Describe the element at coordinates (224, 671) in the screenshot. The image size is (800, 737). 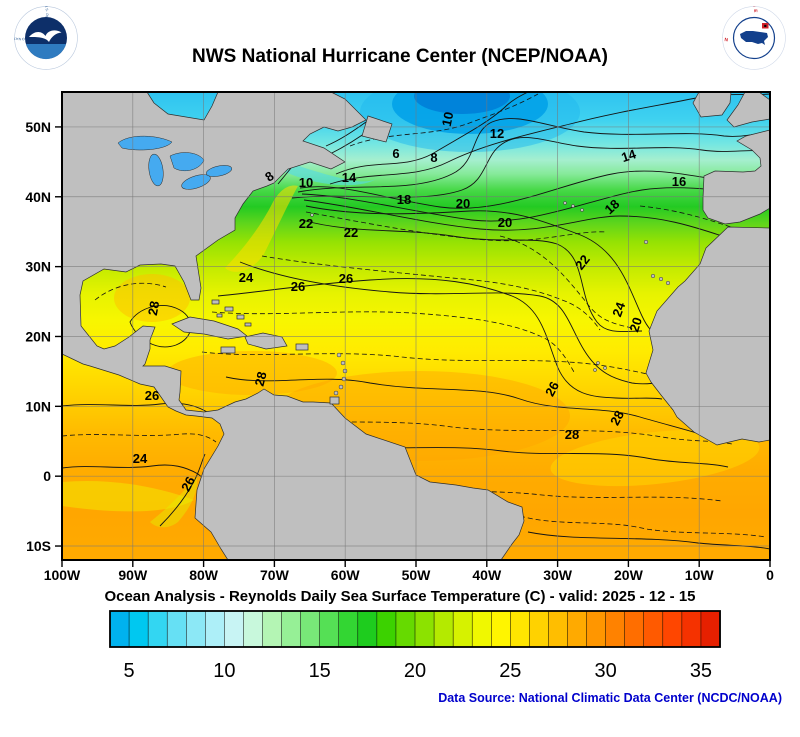
I see `colorbar-tick-label: 10` at that location.